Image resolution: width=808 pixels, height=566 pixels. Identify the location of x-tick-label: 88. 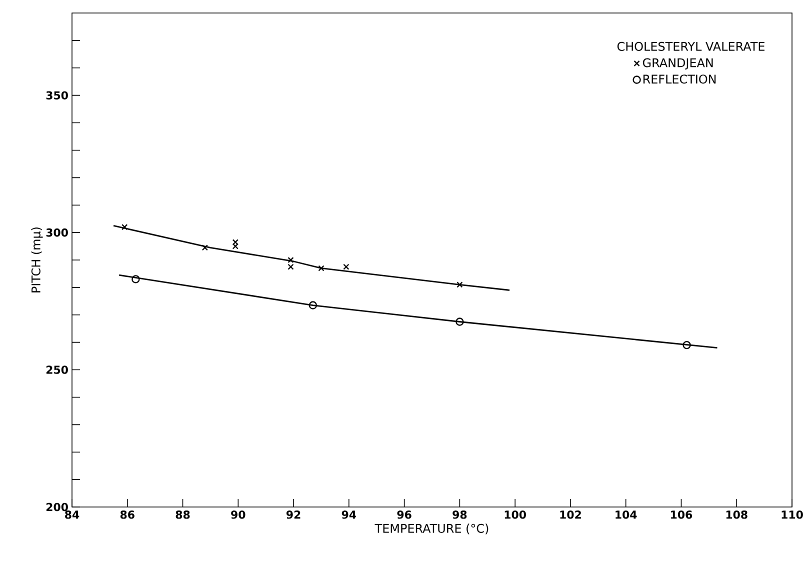
(183, 514).